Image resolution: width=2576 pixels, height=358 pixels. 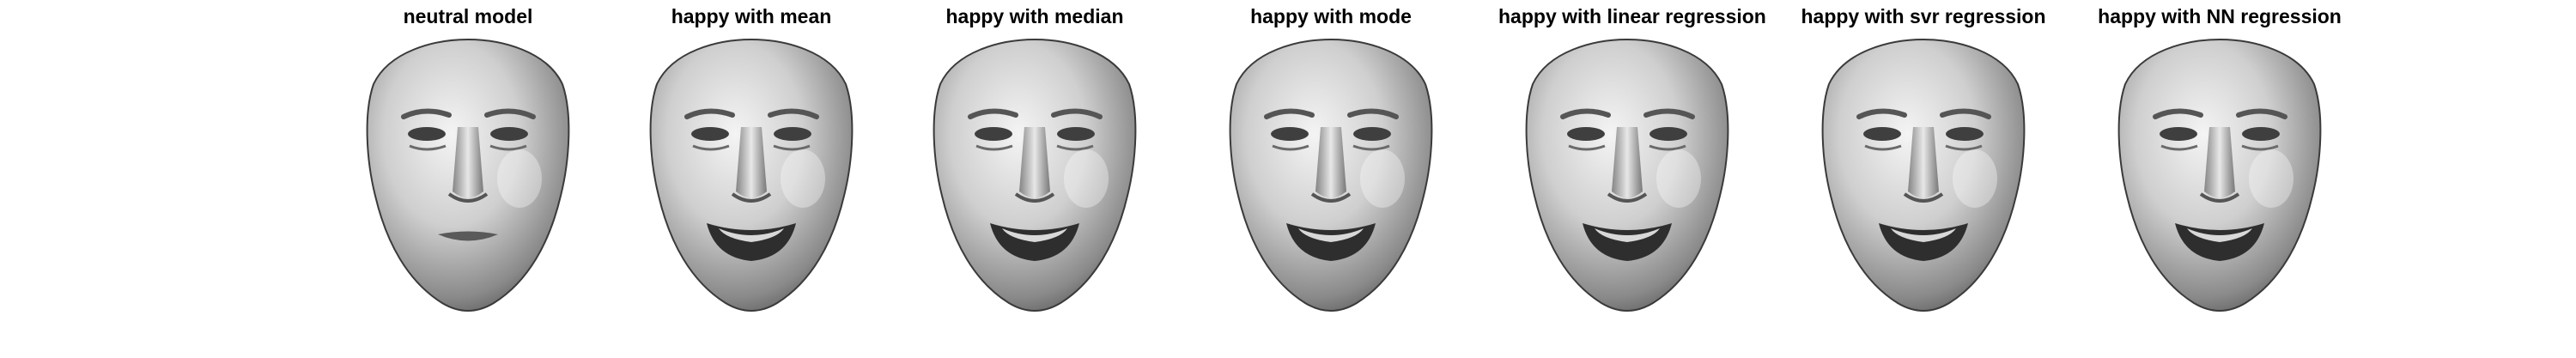 I want to click on panel-title: happy with linear regression, so click(x=1632, y=16).